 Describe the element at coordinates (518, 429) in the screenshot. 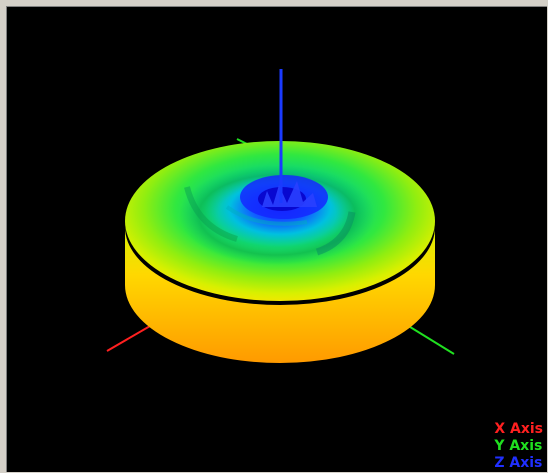

I see `x-axis-label: X Axis` at that location.